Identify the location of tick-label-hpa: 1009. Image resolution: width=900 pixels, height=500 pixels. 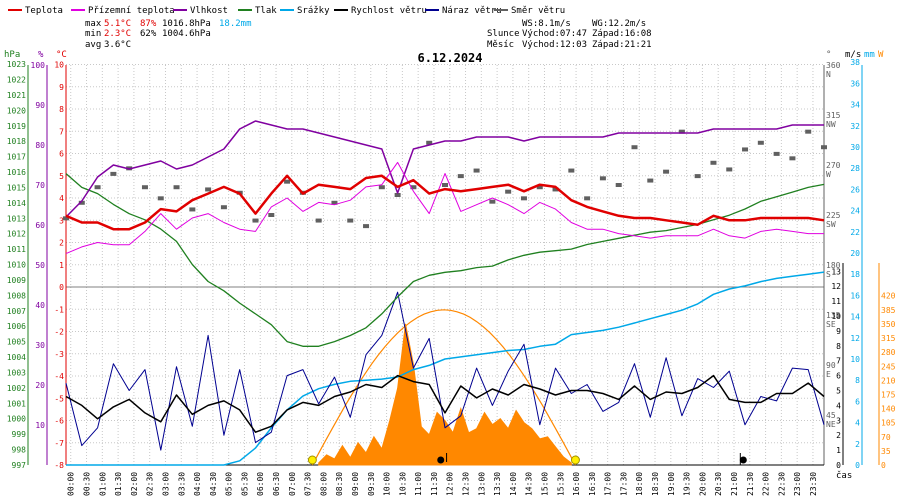
(16, 280).